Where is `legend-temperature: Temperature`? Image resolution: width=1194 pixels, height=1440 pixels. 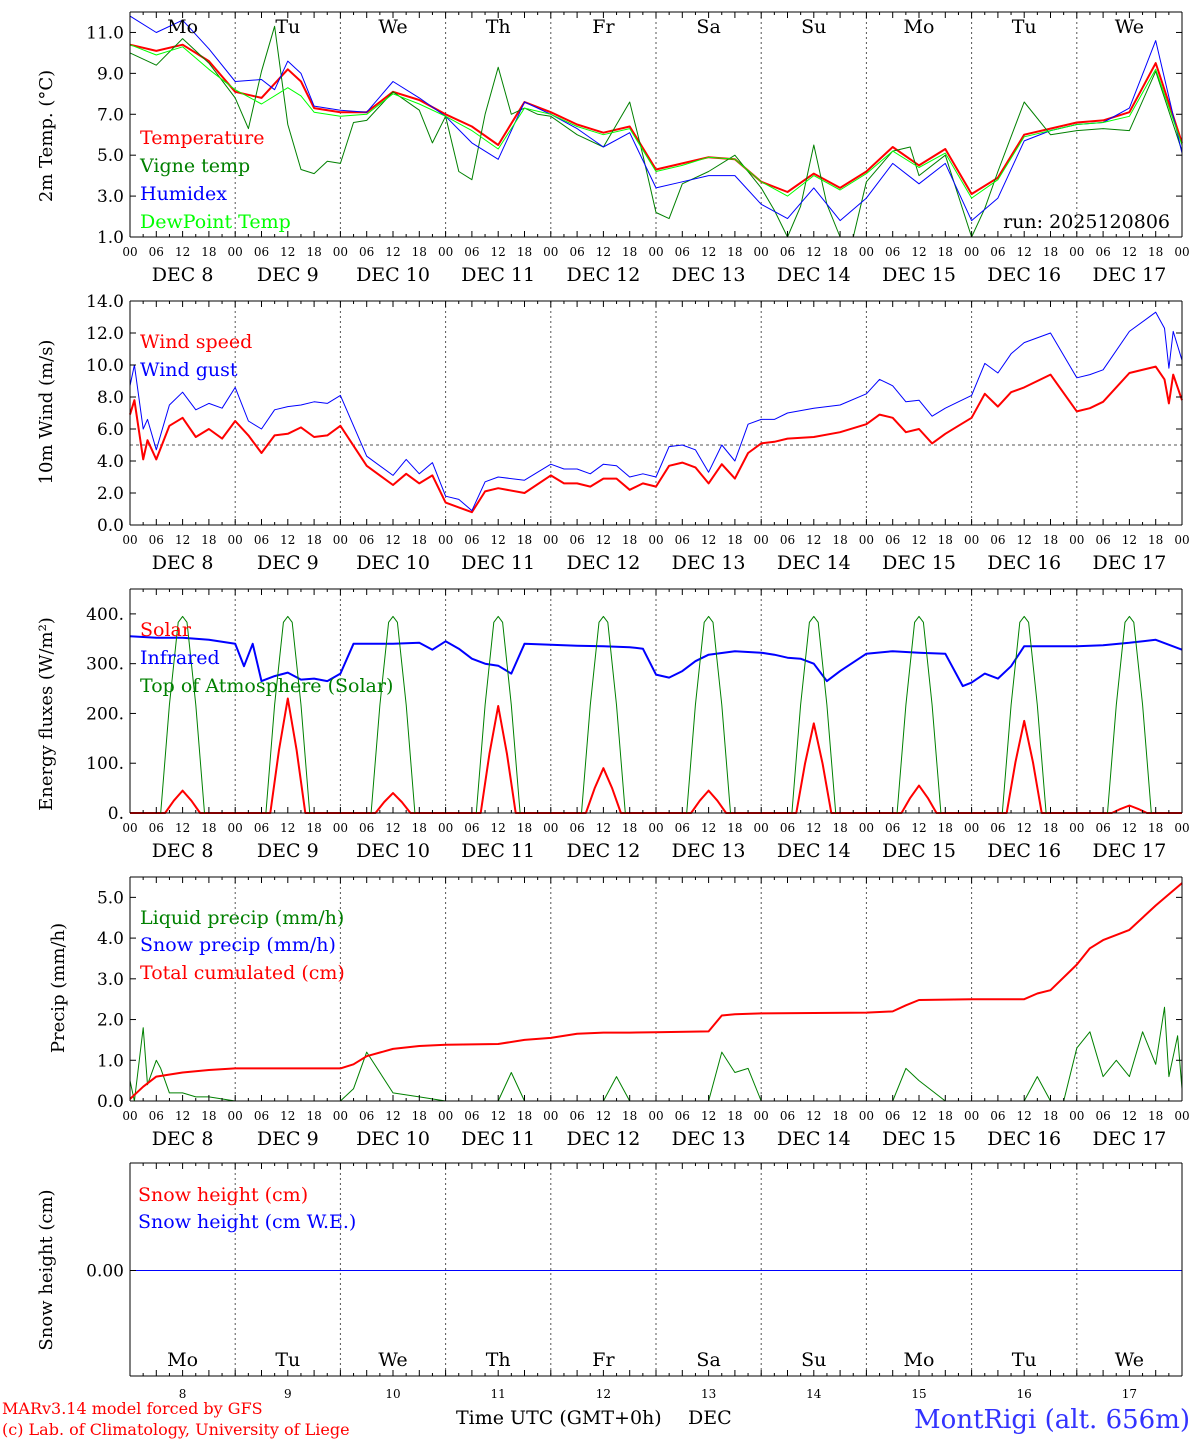 legend-temperature: Temperature is located at coordinates (202, 138).